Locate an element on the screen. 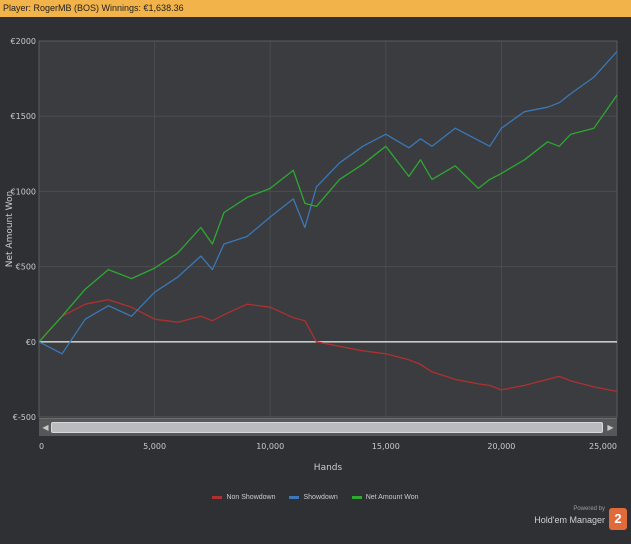  legend-item: Showdown is located at coordinates (313, 497).